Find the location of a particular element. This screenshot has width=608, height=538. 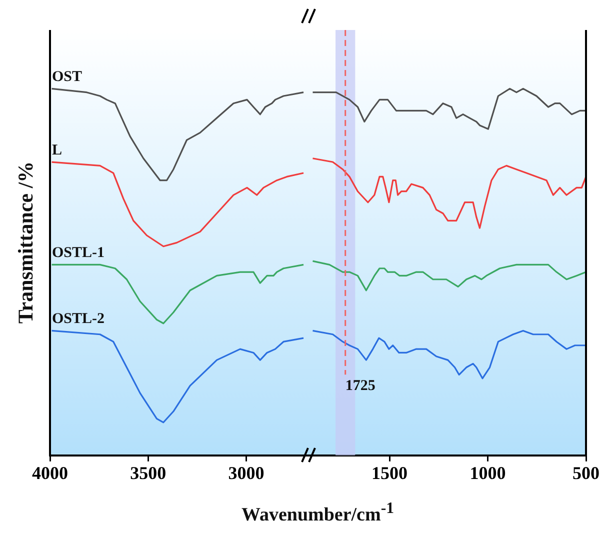

x-axis-title: Wavenumber/cm$^{-1}$ is located at coordinates (318, 513).